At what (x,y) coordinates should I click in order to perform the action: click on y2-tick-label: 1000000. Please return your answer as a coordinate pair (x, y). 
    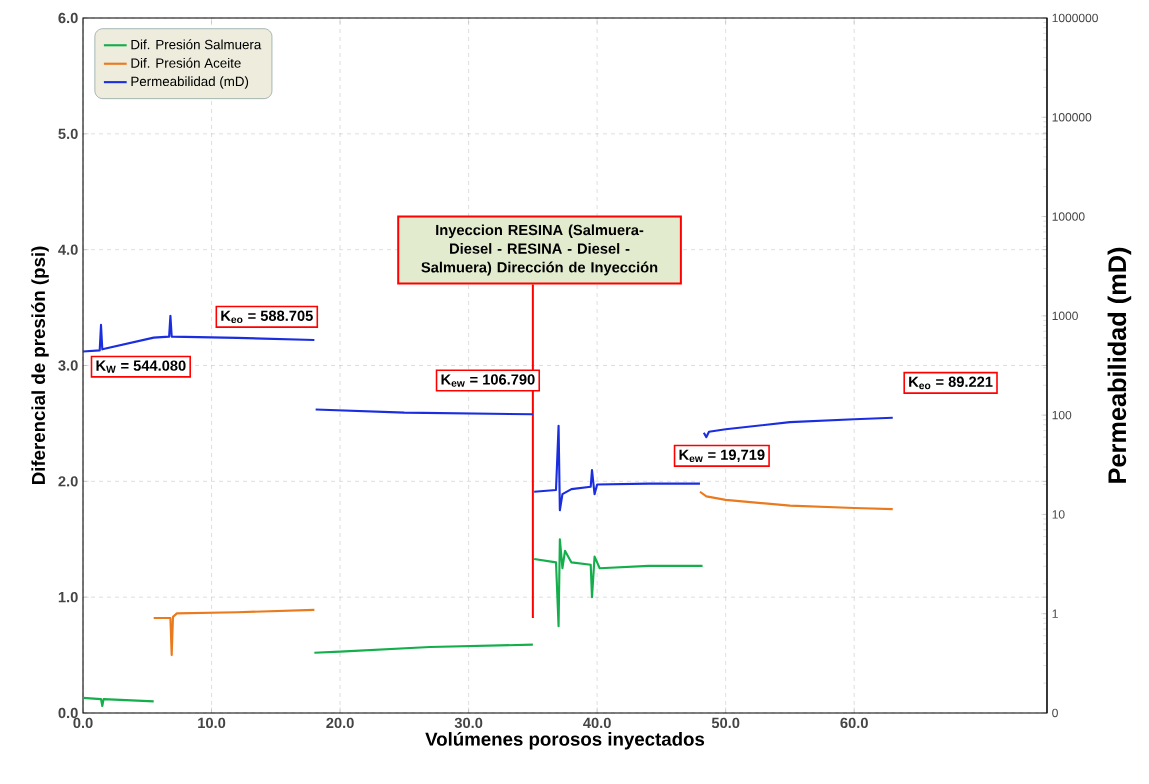
    Looking at the image, I should click on (1075, 18).